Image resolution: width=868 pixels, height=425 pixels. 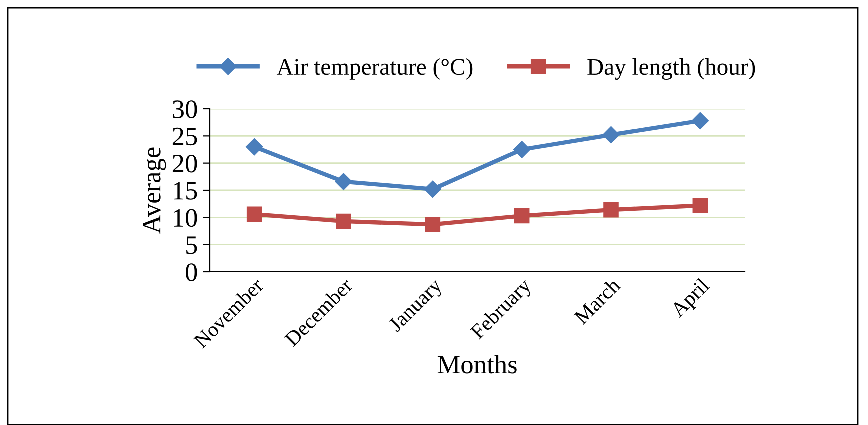 What do you see at coordinates (192, 245) in the screenshot?
I see `y-tick-label: 5` at bounding box center [192, 245].